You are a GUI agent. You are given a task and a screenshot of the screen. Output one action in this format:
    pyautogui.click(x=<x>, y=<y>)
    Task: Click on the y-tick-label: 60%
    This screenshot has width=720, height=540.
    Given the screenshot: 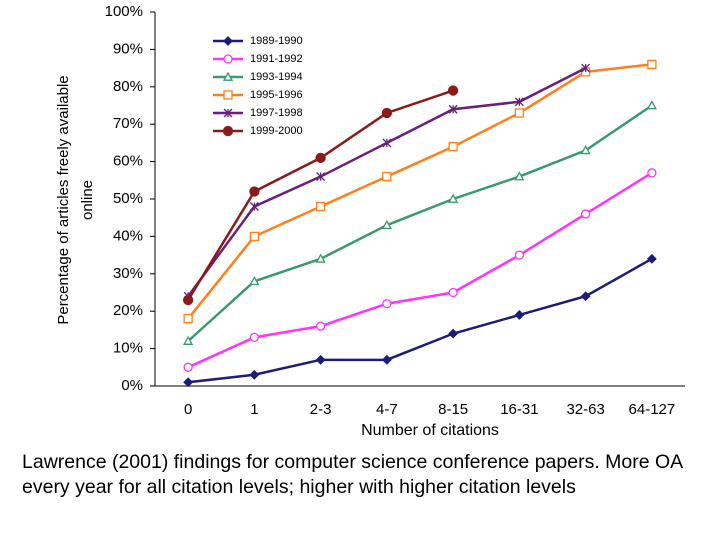 What is the action you would take?
    pyautogui.click(x=128, y=161)
    